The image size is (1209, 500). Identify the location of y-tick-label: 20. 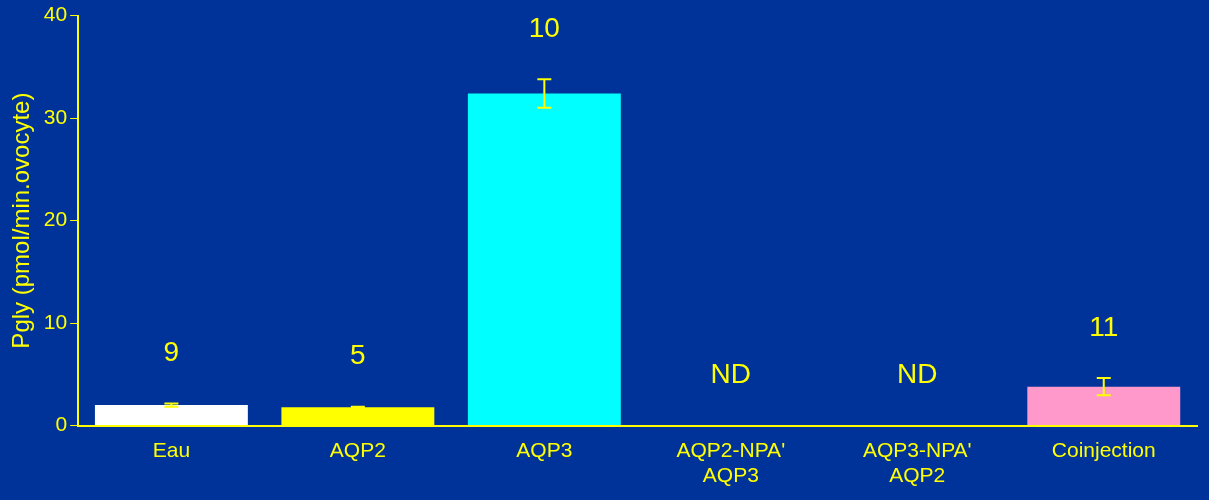
(55, 219).